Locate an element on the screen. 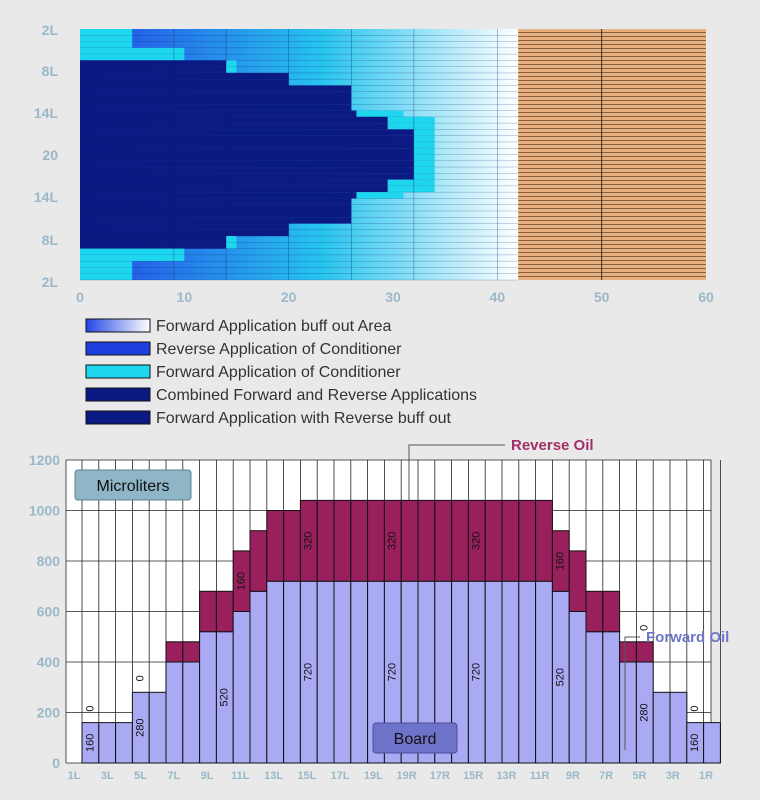 The image size is (760, 800). forward-oil-label: Forward Oil is located at coordinates (687, 637).